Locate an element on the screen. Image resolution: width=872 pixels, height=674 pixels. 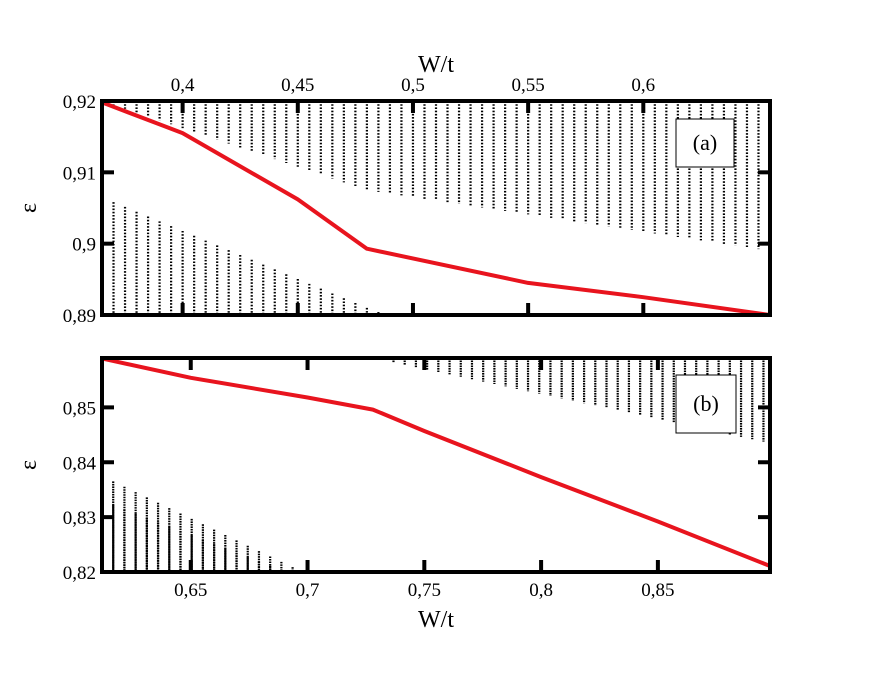
x-tick-label: 0,75 is located at coordinates (424, 590).